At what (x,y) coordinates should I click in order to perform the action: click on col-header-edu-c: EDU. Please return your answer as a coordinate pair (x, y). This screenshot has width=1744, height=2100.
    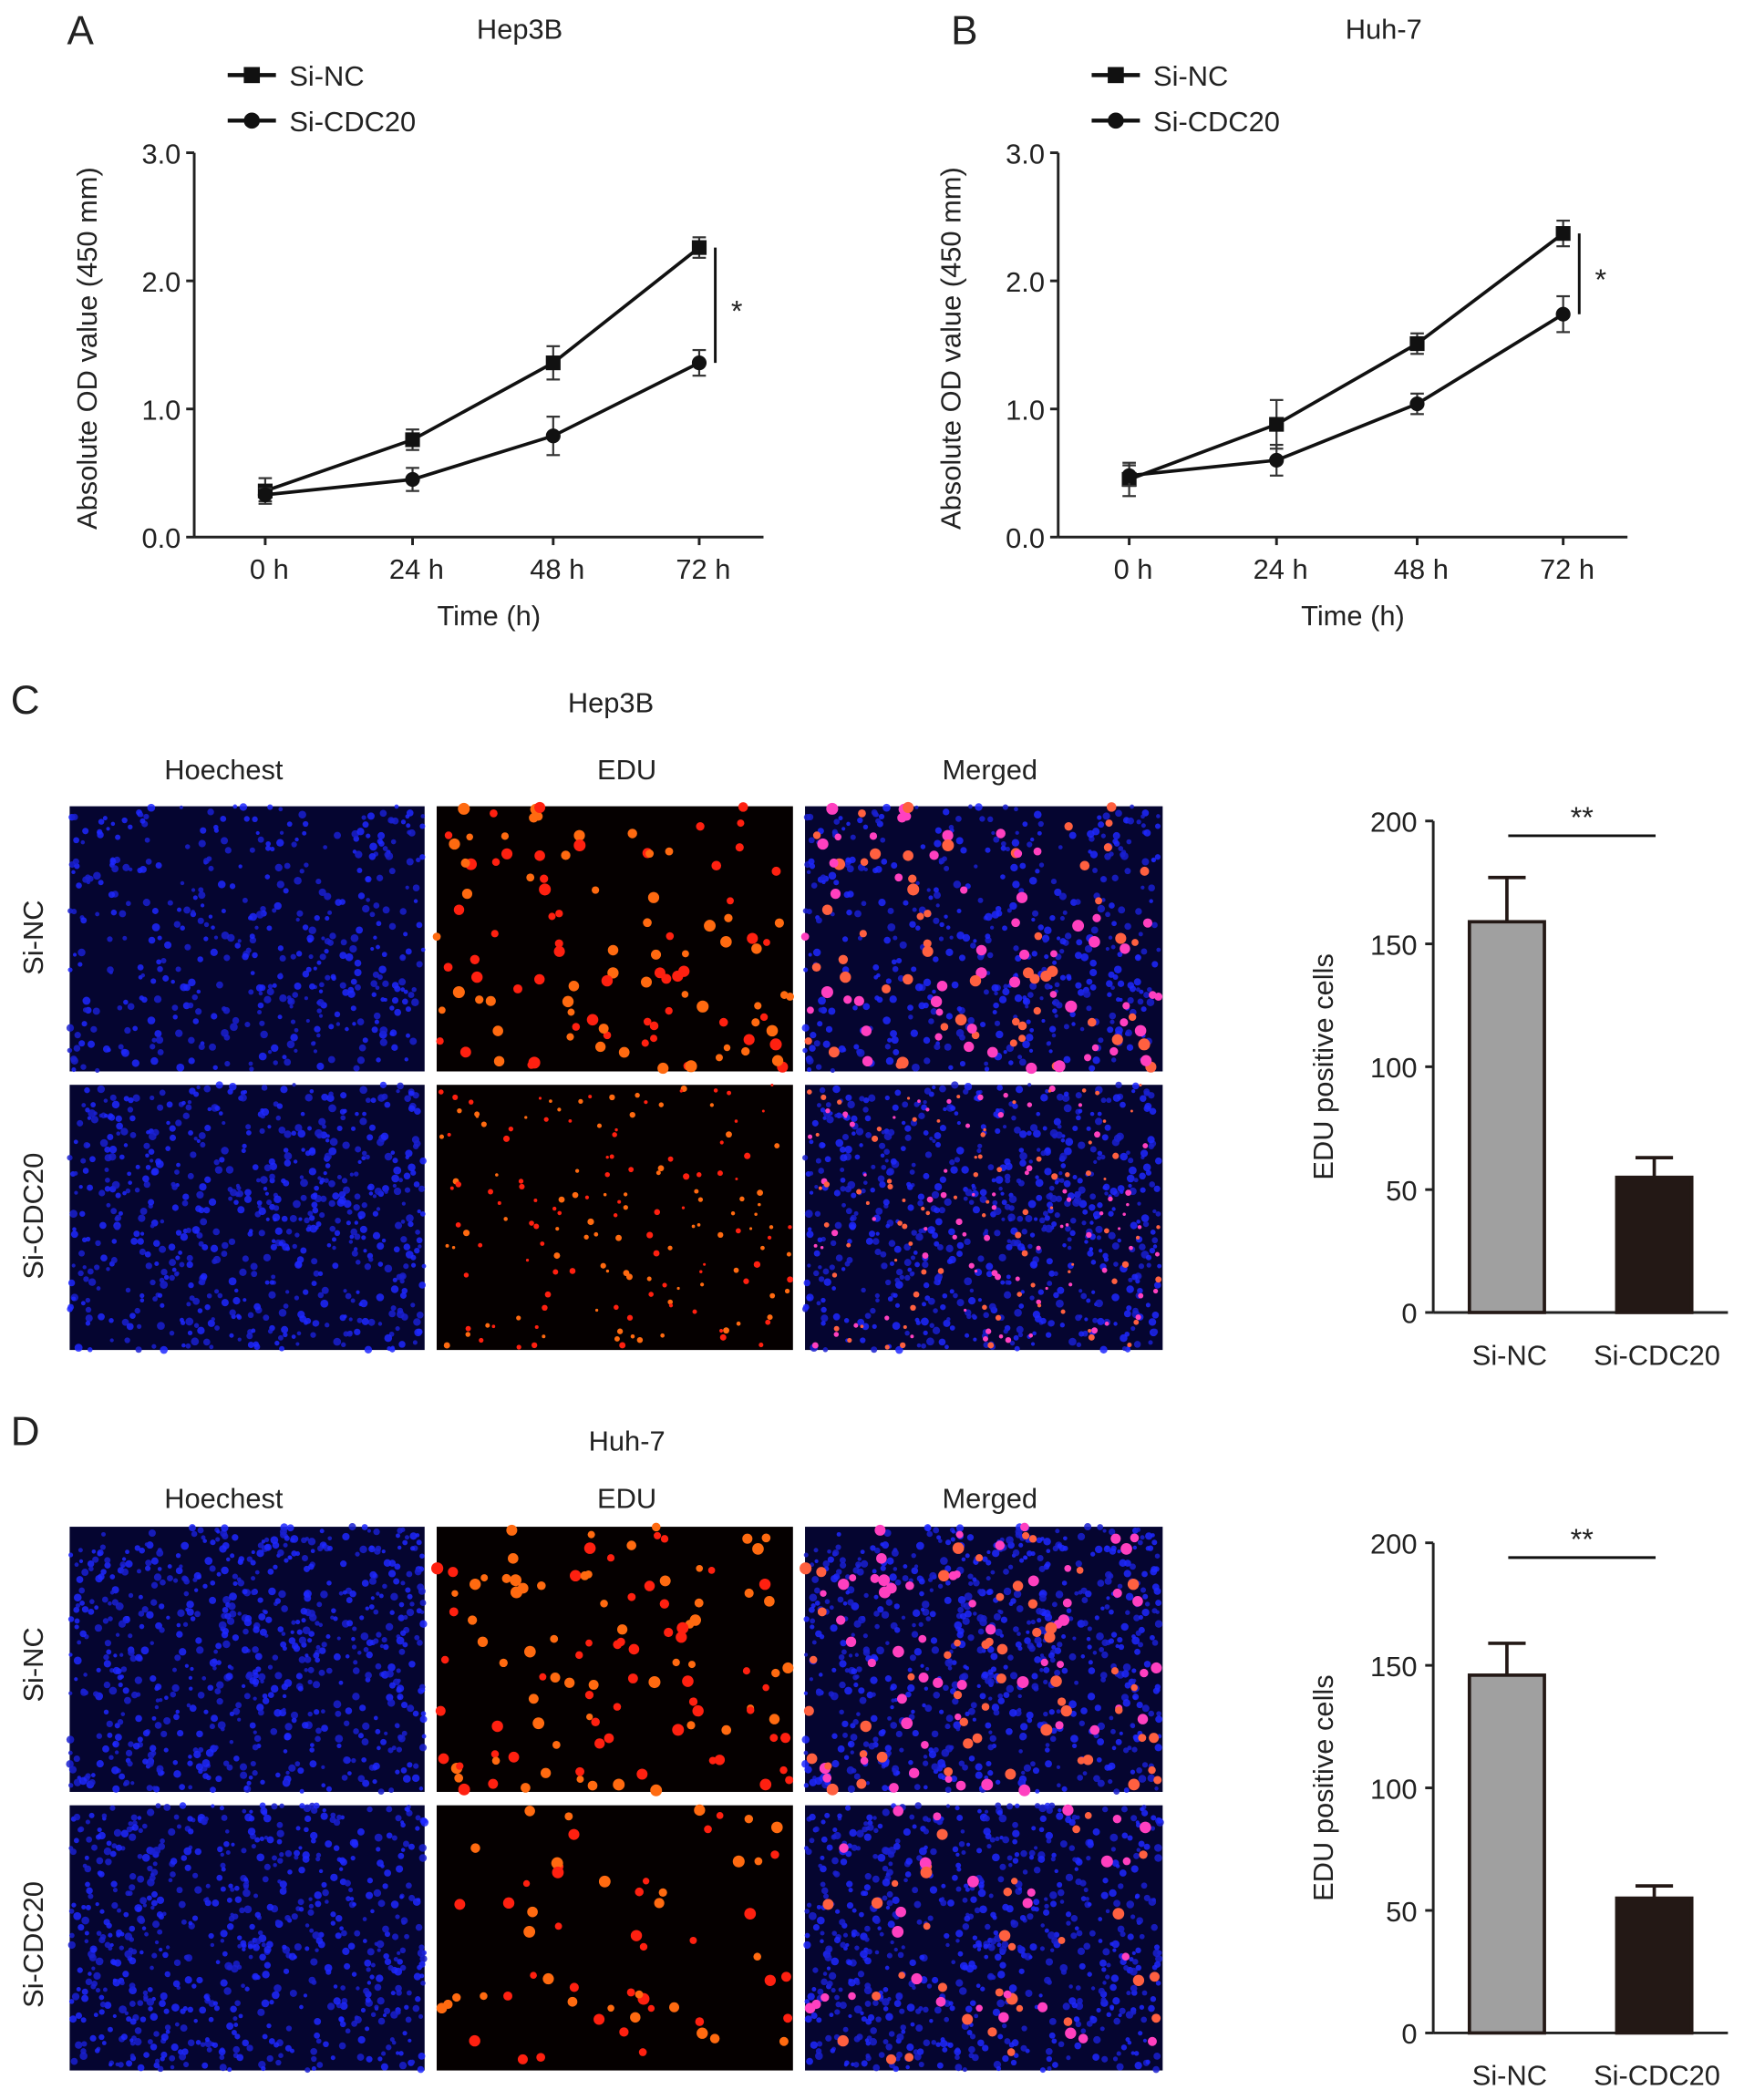
    Looking at the image, I should click on (626, 770).